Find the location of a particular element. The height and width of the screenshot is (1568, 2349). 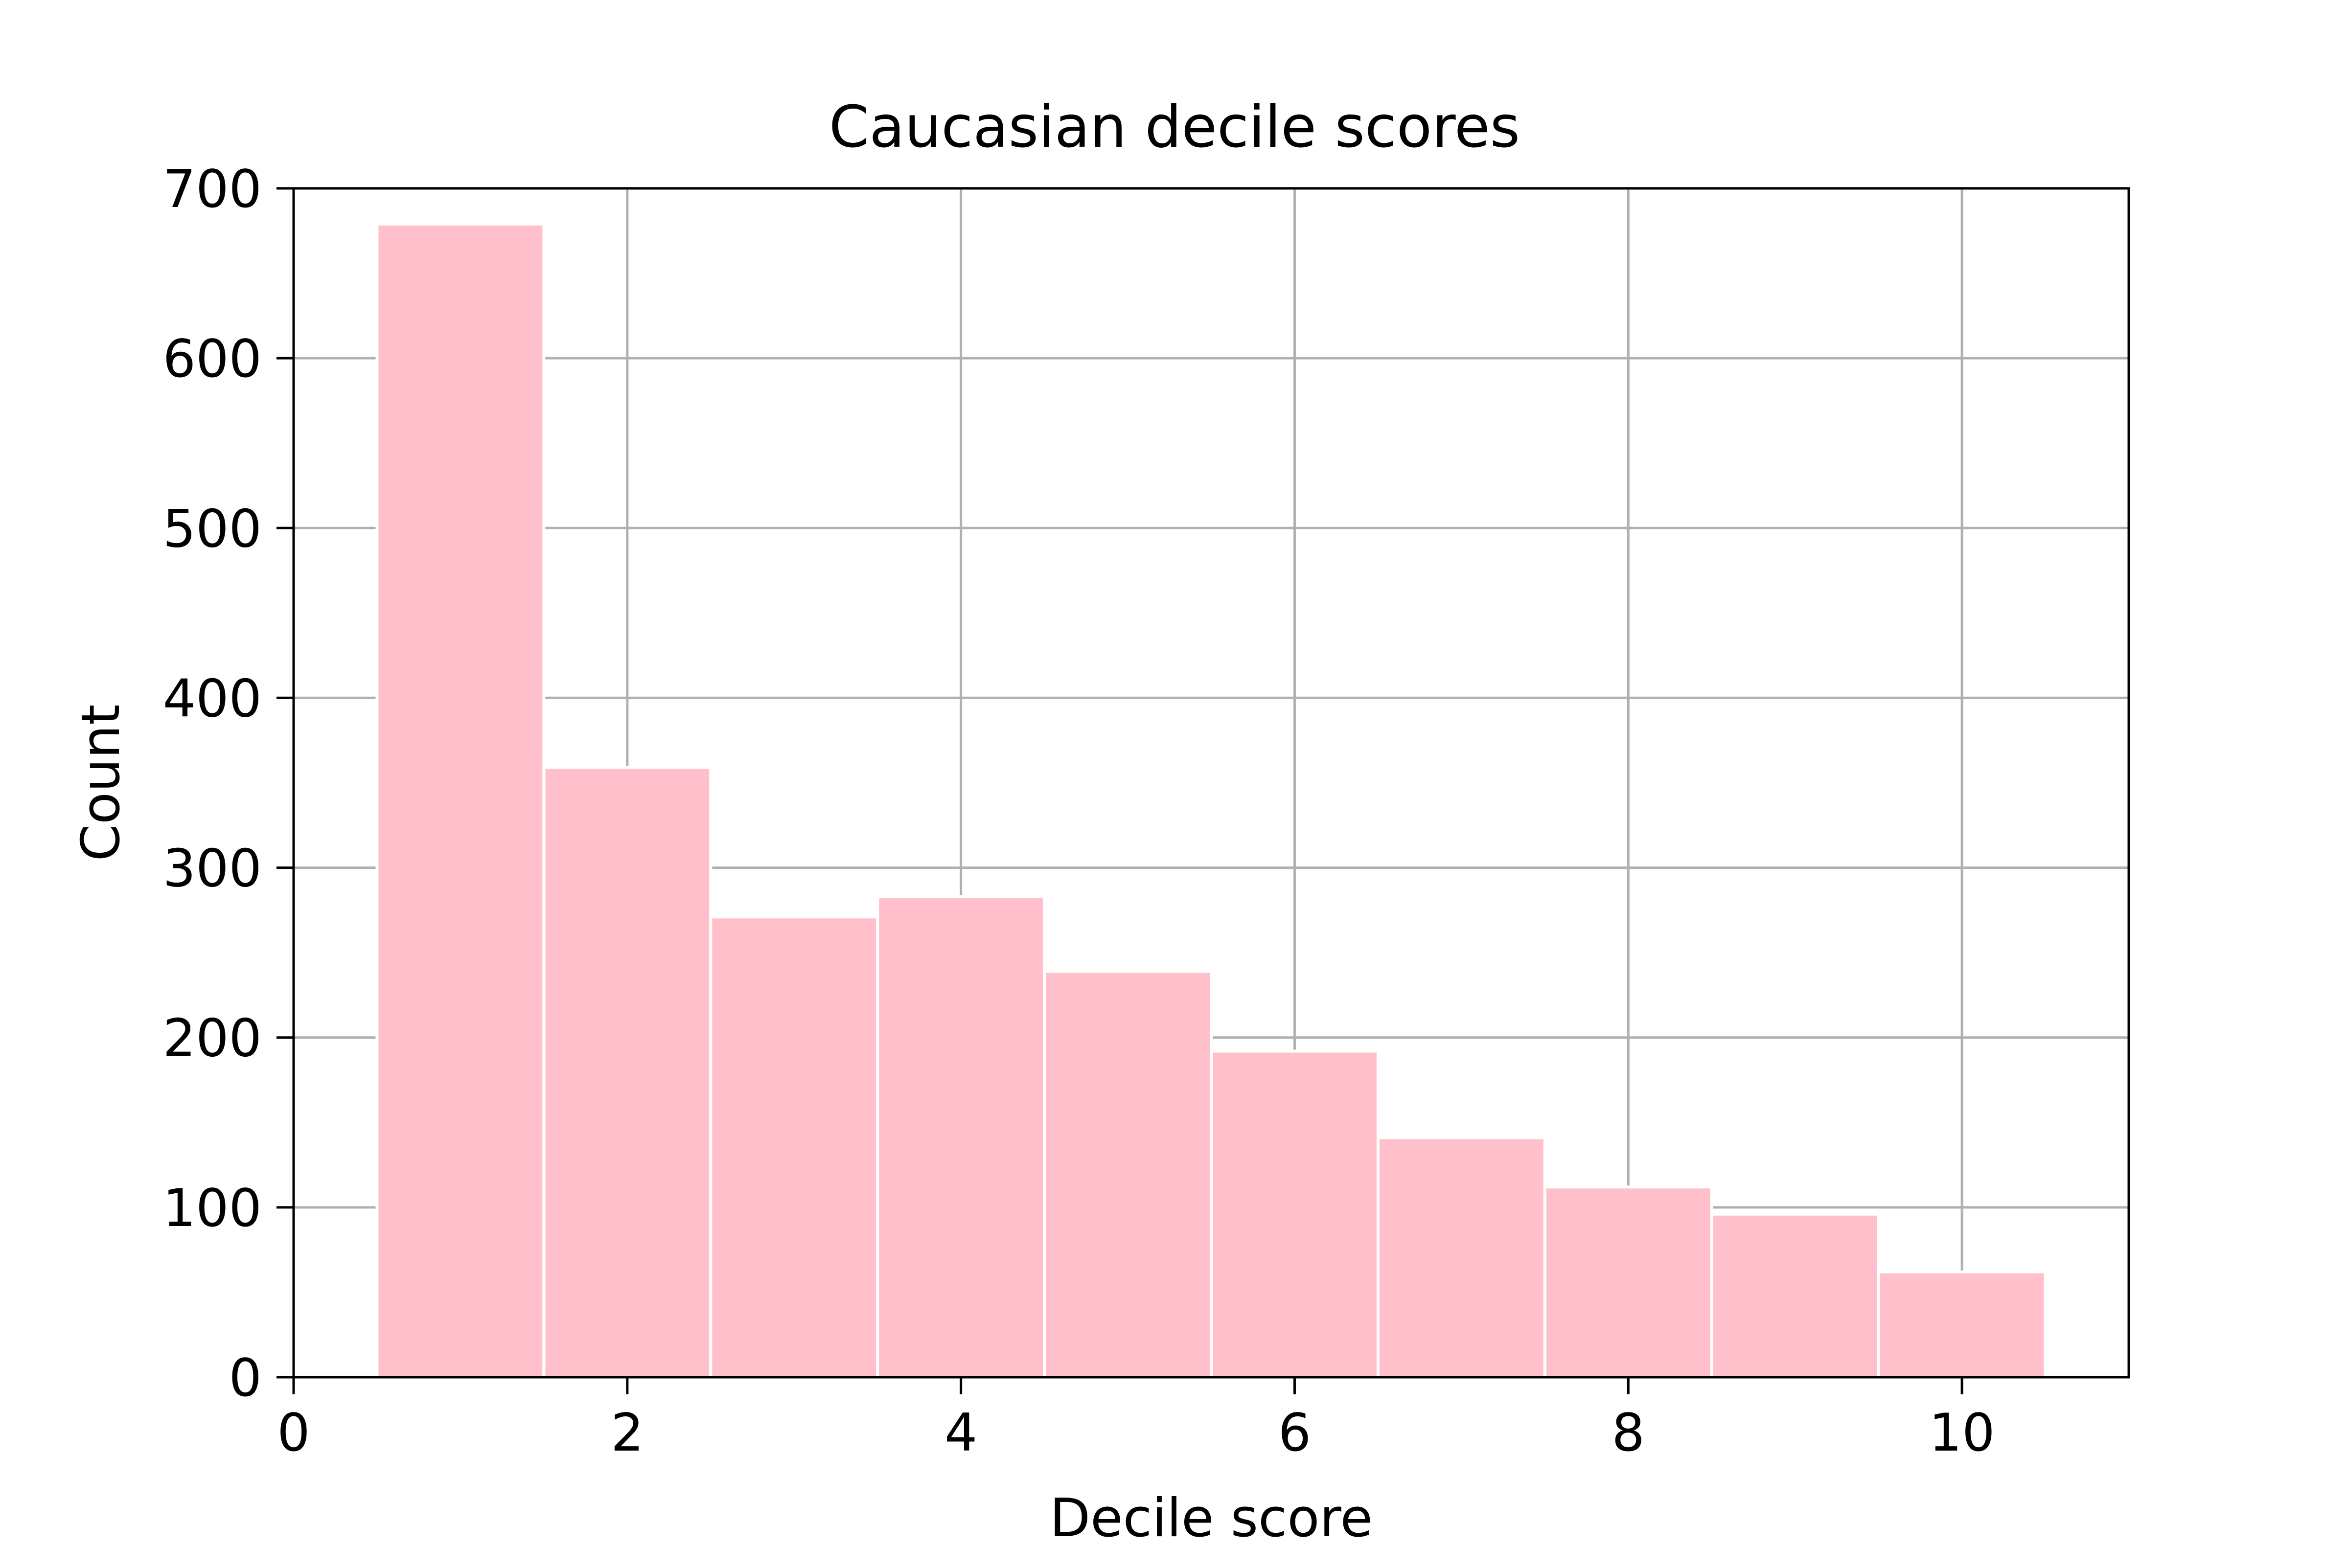

y-axis-label: Count is located at coordinates (101, 783).